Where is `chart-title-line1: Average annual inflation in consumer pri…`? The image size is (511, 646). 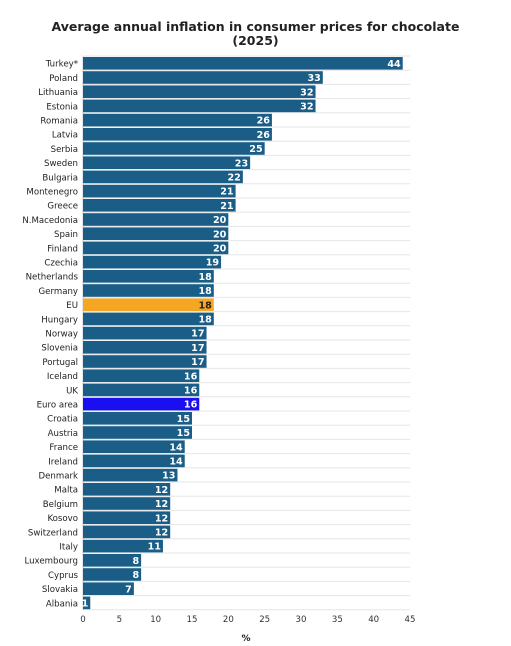
chart-title-line1: Average annual inflation in consumer pri… is located at coordinates (255, 26).